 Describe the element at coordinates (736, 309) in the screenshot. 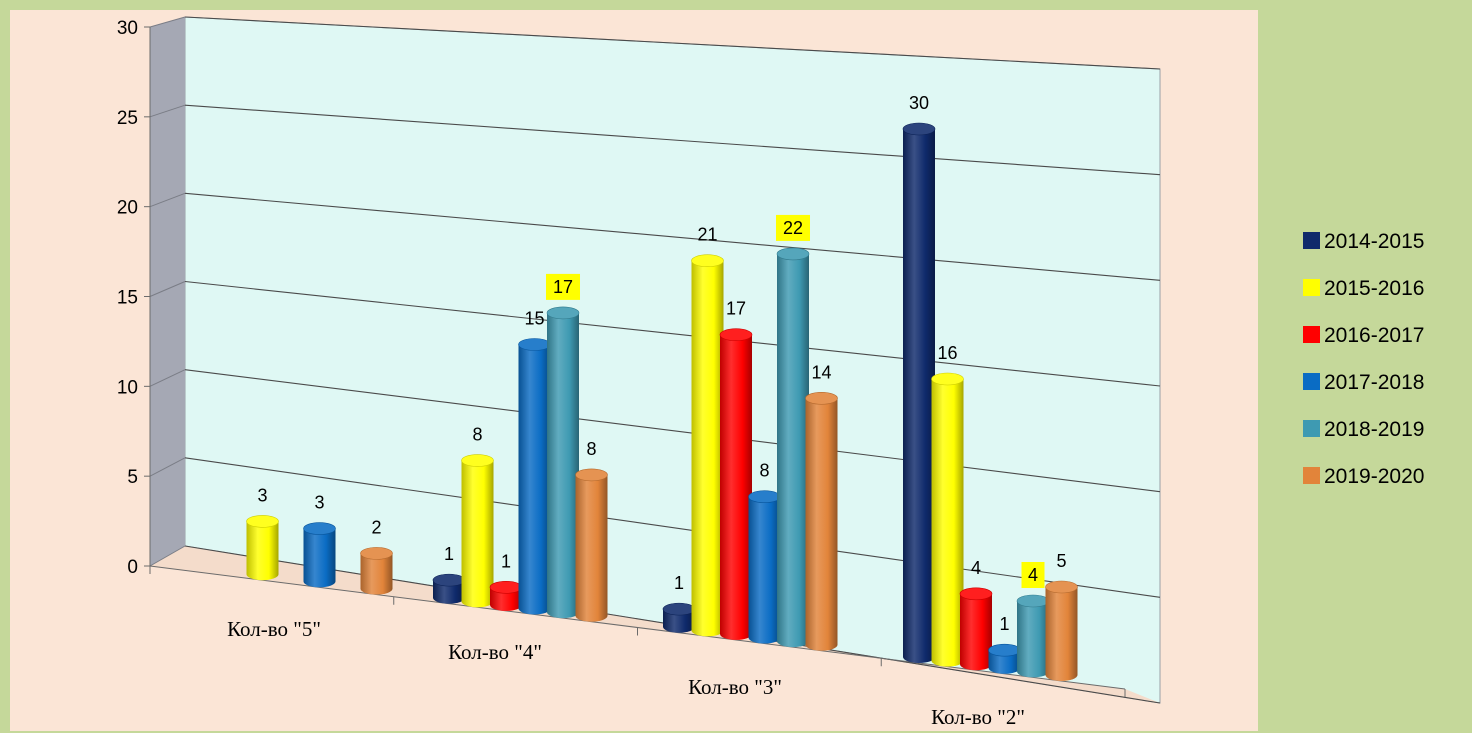

I see `data-label-text: 17` at that location.